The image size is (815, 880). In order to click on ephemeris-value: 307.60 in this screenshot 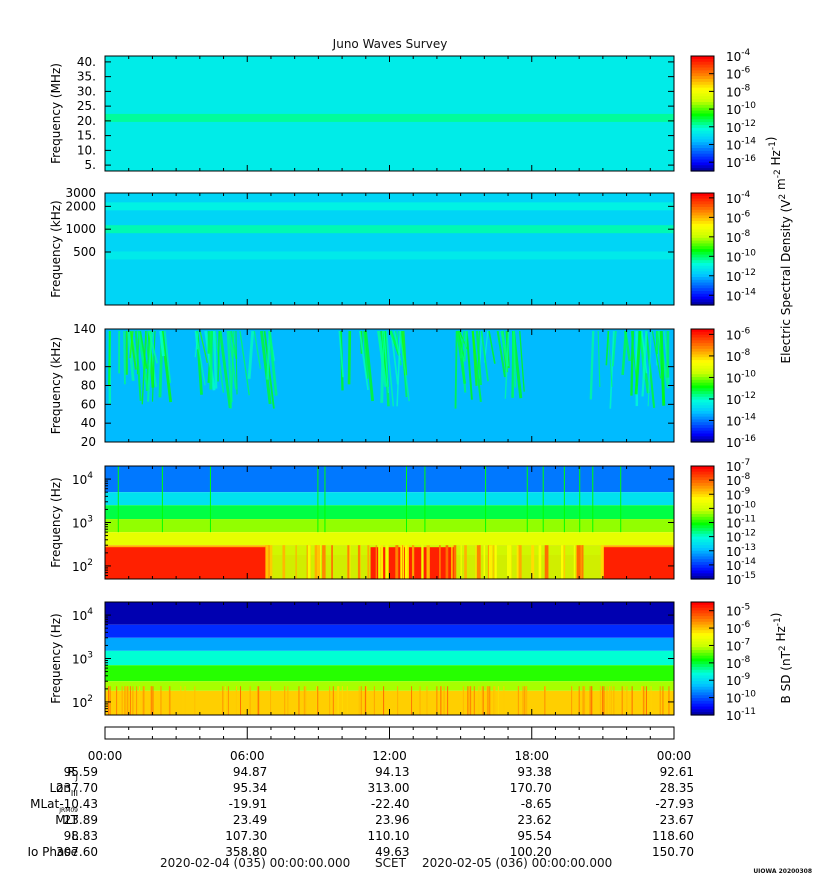, I will do `click(77, 852)`.